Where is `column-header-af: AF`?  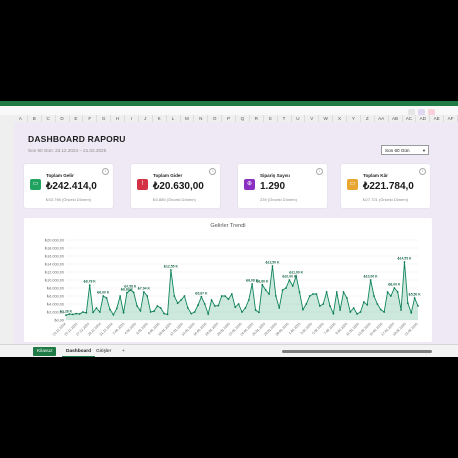 column-header-af: AF is located at coordinates (451, 118).